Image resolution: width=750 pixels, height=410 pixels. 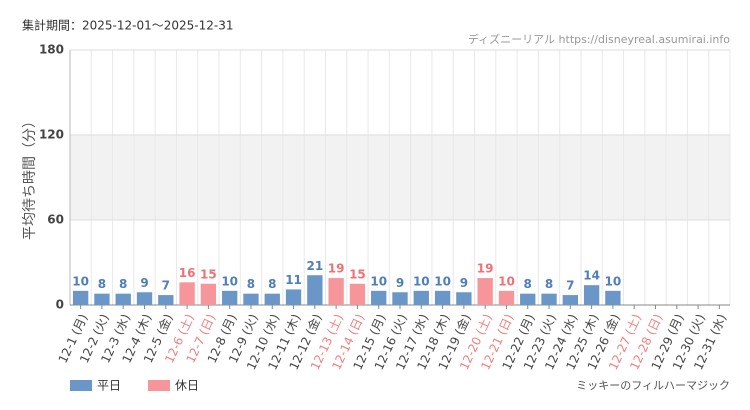 I want to click on subject: ミッキーのフィルハーマジック, so click(x=653, y=385).